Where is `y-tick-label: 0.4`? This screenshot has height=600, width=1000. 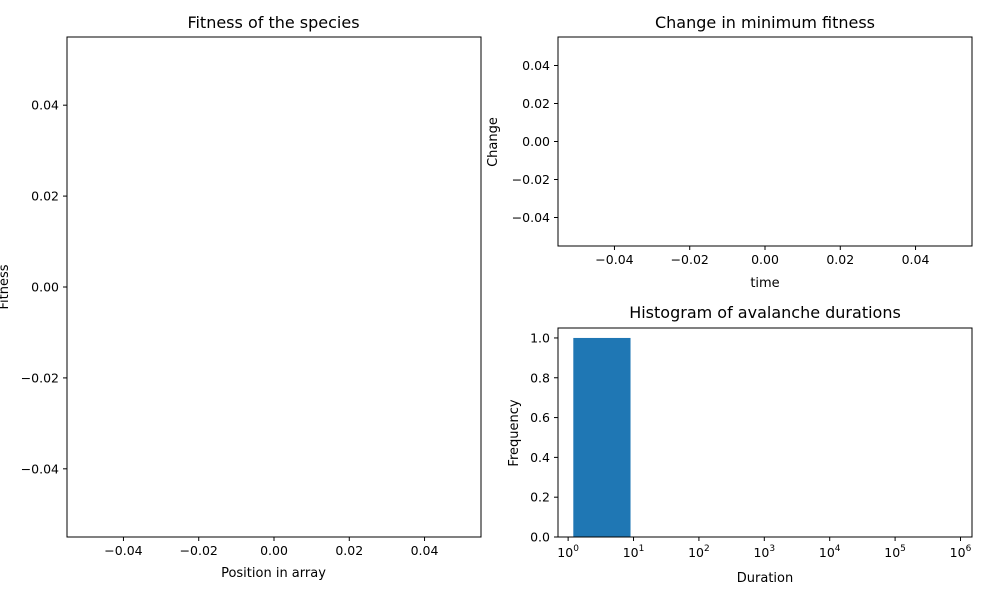 y-tick-label: 0.4 is located at coordinates (540, 457).